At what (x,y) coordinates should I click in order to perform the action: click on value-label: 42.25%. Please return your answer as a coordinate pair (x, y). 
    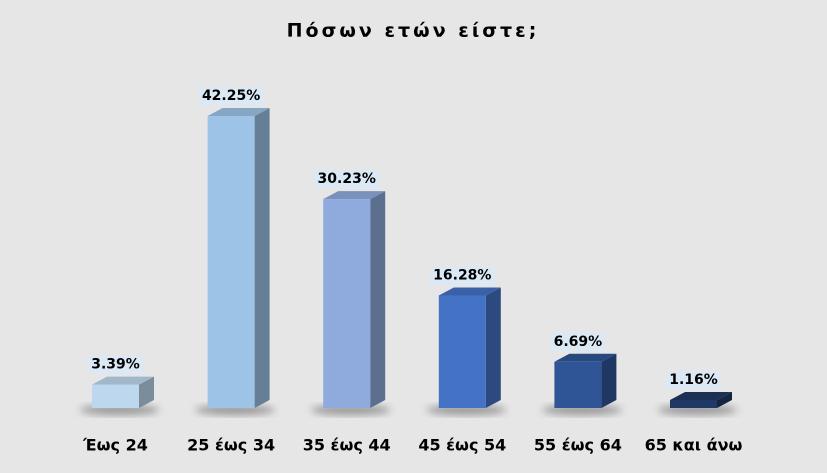
    Looking at the image, I should click on (231, 96).